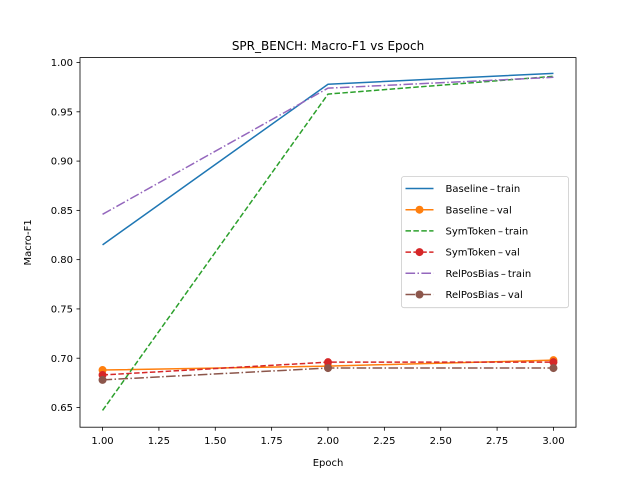 Image resolution: width=640 pixels, height=480 pixels. What do you see at coordinates (489, 274) in the screenshot?
I see `legend-entry: RelPosBias – train` at bounding box center [489, 274].